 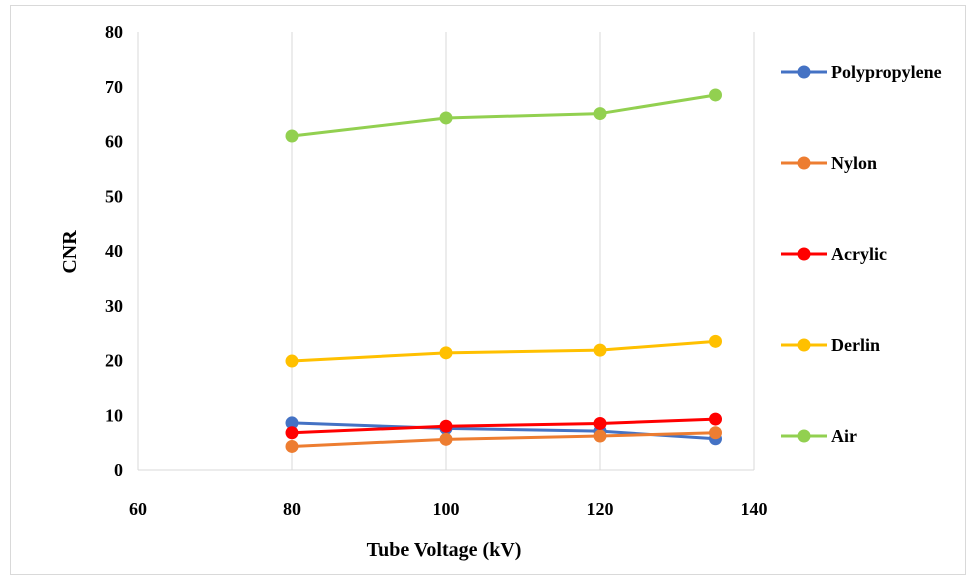 I want to click on y-tick-label: 60, so click(x=114, y=142).